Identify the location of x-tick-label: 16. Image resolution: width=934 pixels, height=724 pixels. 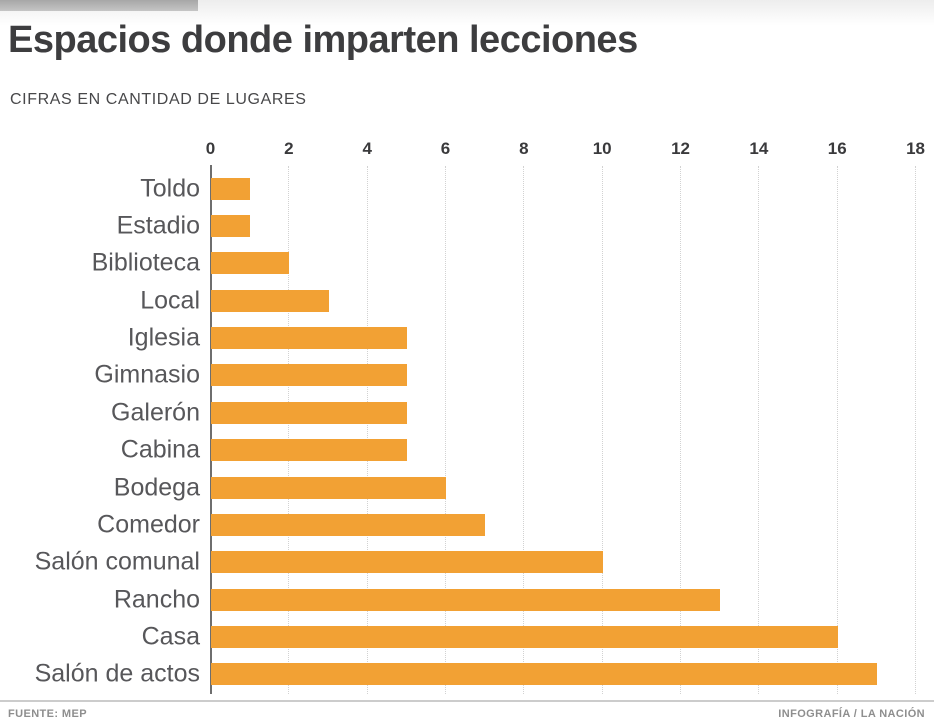
(837, 148).